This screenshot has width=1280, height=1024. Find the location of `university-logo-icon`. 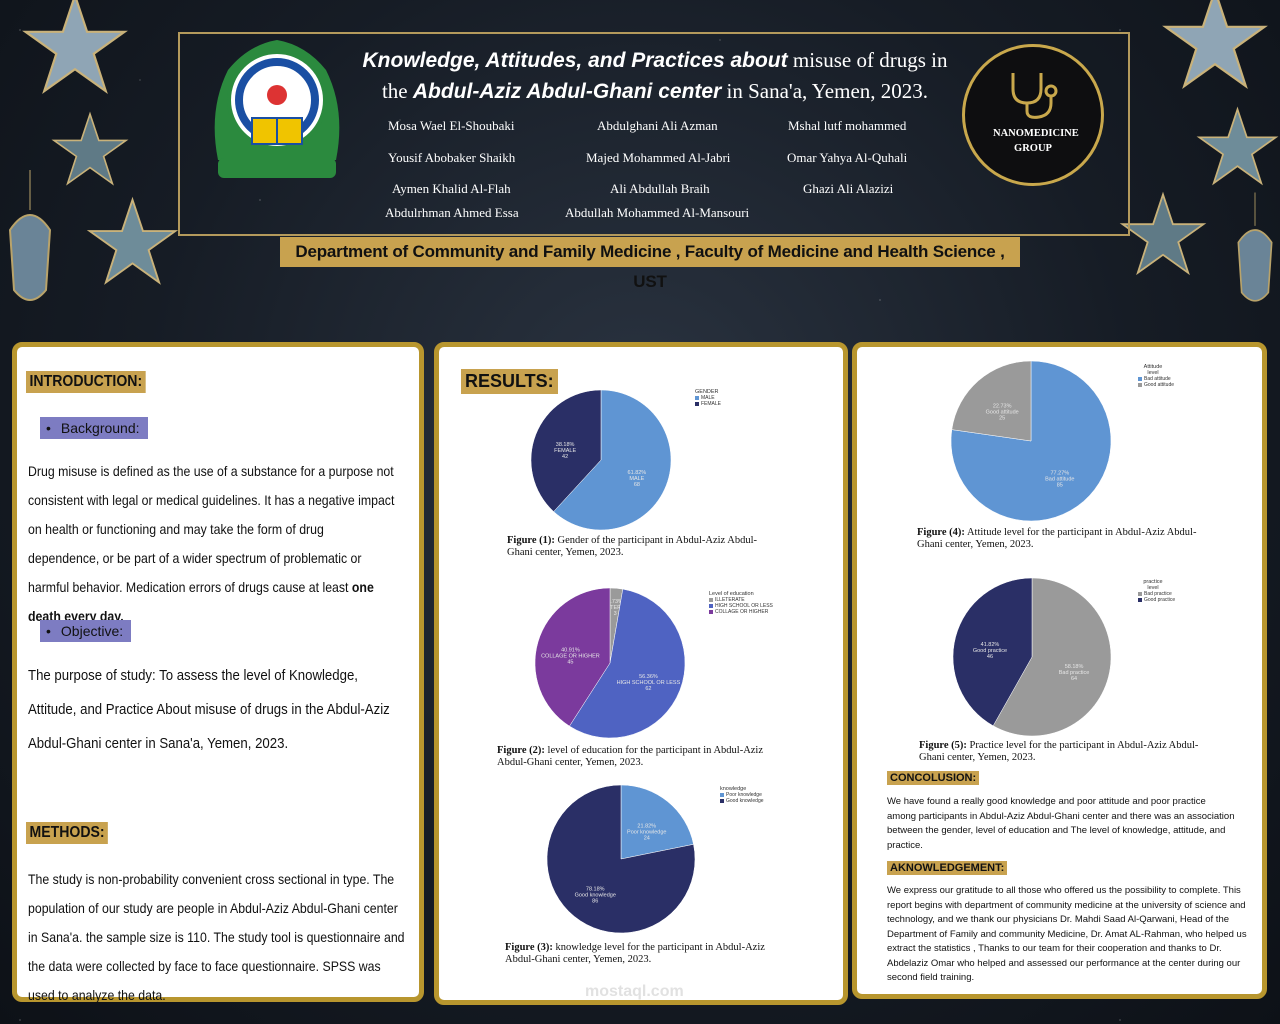

university-logo-icon is located at coordinates (277, 109).